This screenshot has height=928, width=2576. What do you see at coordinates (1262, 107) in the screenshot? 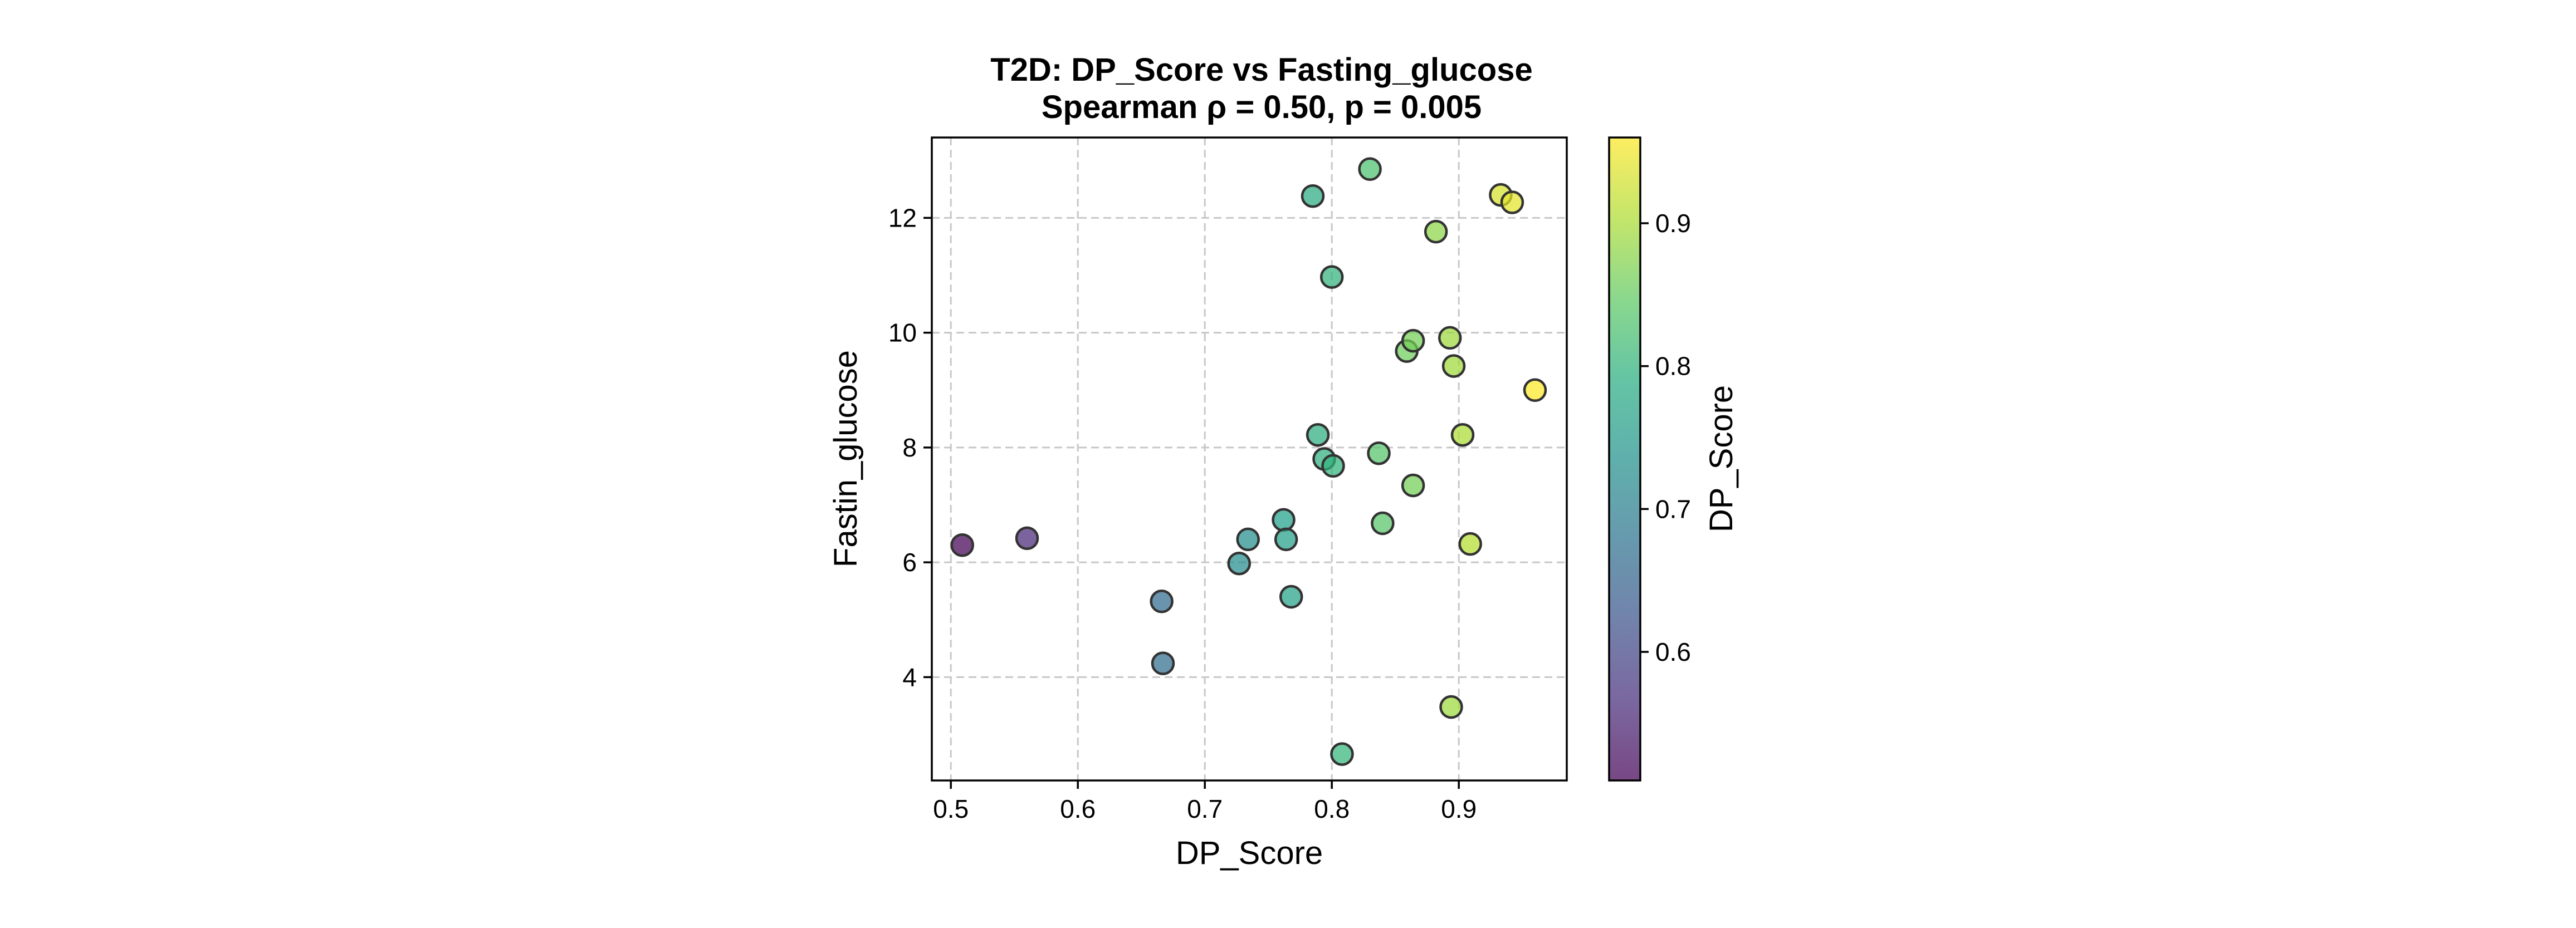
I see `chart-subtitle: Spearman ρ = 0.50, p = 0.005` at bounding box center [1262, 107].